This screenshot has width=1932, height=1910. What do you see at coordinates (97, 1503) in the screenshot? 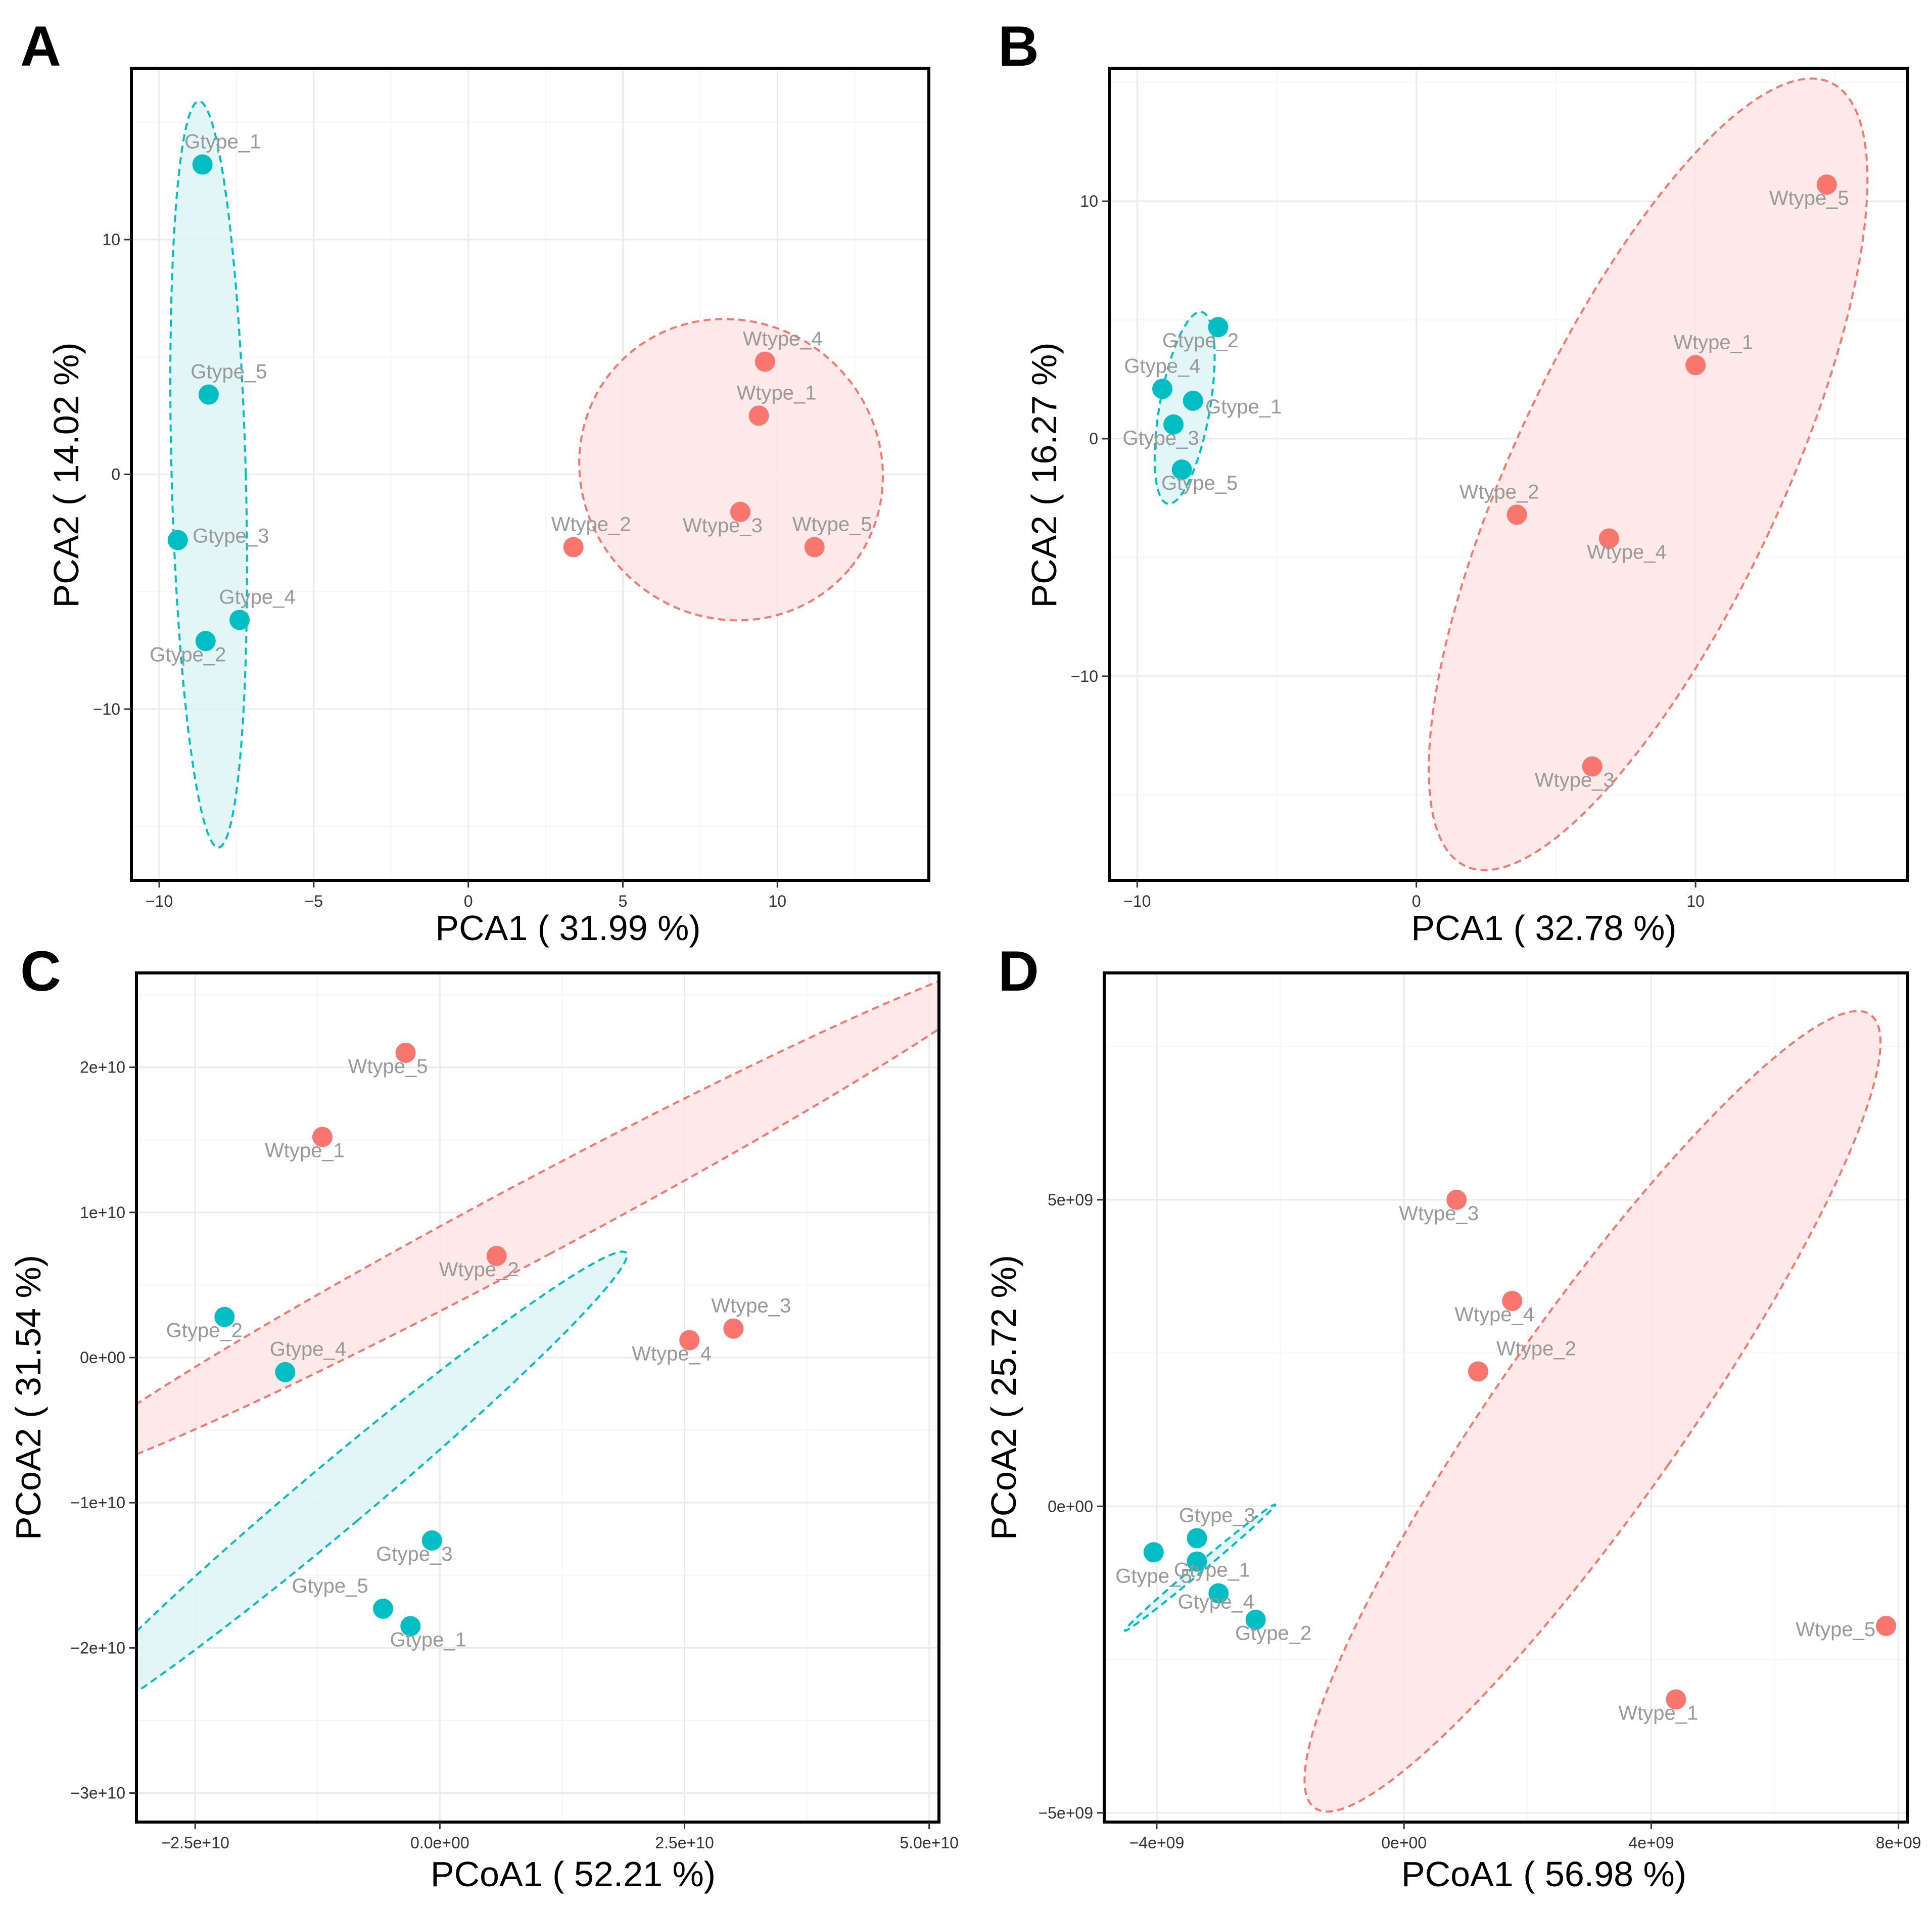
I see `y-tick-label: −1e+10` at bounding box center [97, 1503].